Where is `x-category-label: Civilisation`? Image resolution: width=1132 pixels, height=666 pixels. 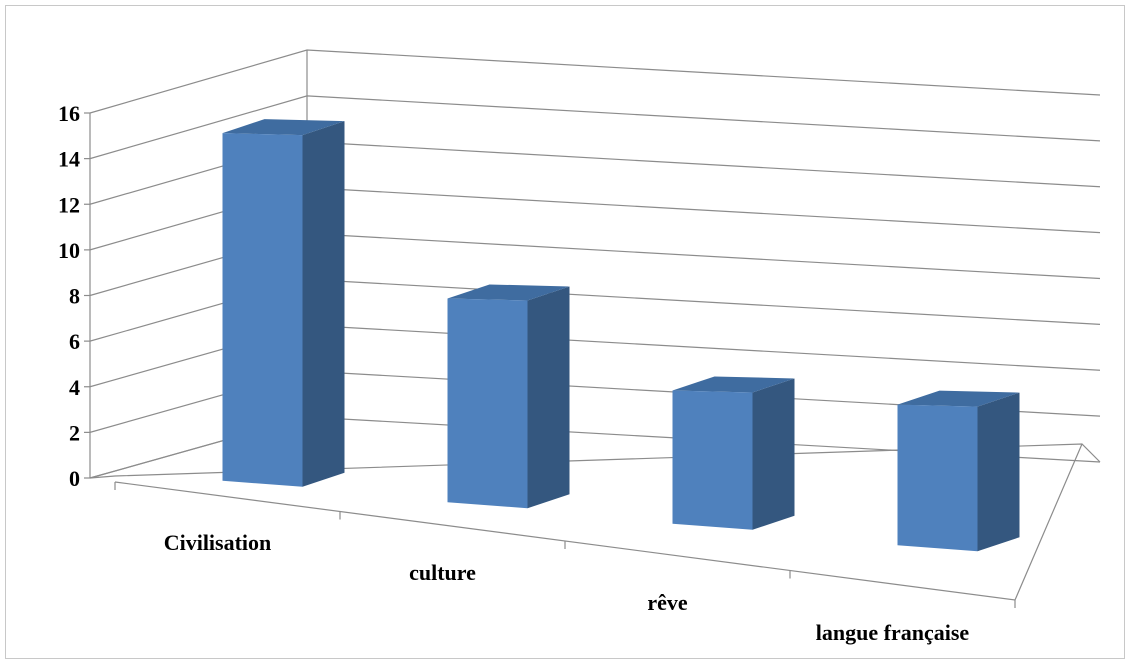 x-category-label: Civilisation is located at coordinates (218, 542).